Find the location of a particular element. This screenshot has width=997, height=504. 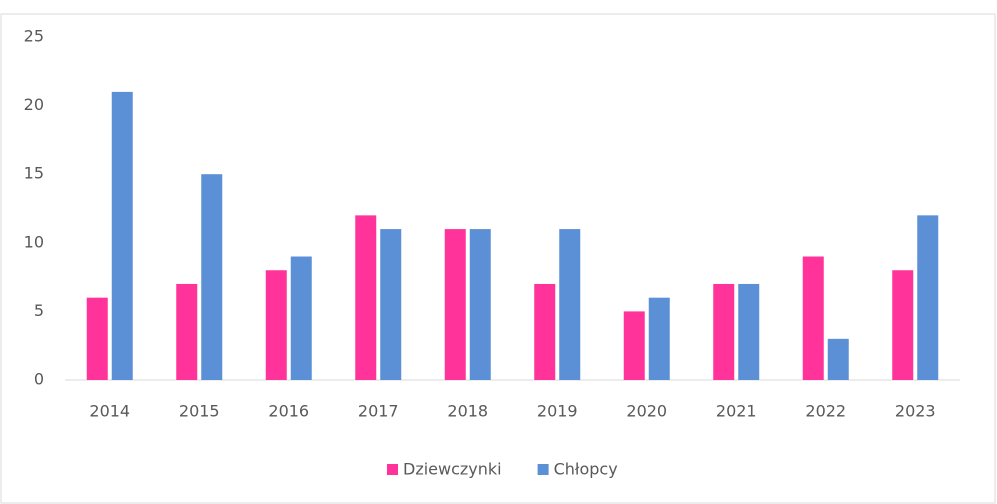

x-tick-label: 2015 is located at coordinates (199, 411).